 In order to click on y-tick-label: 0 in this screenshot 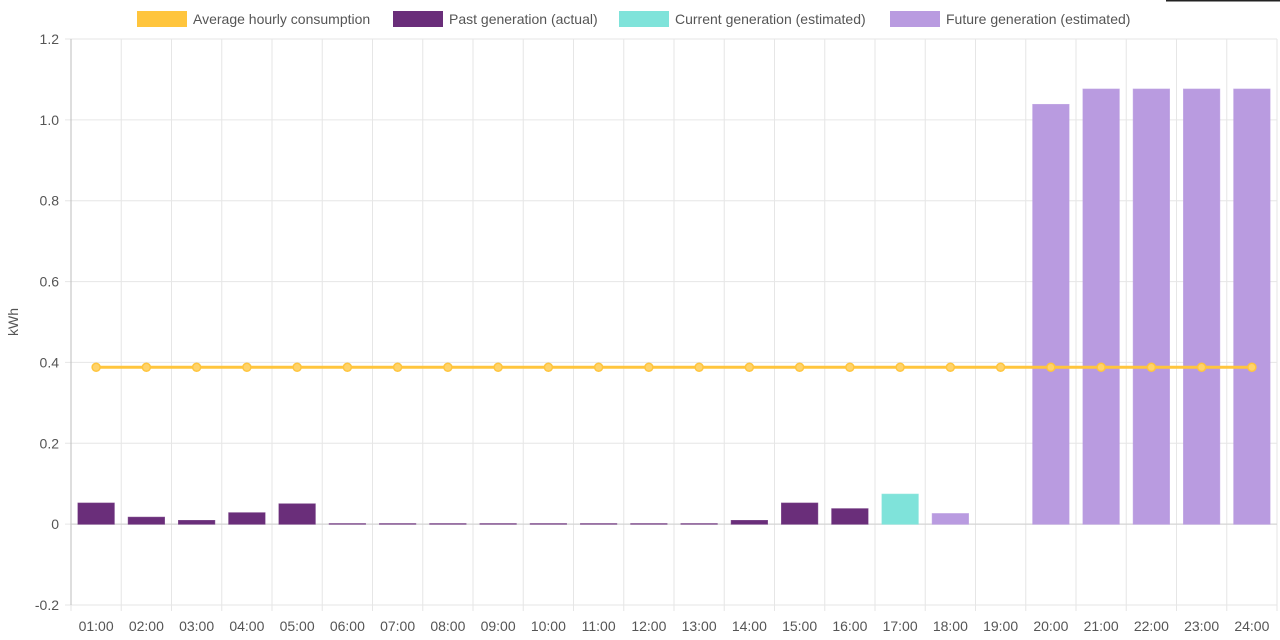, I will do `click(55, 524)`.